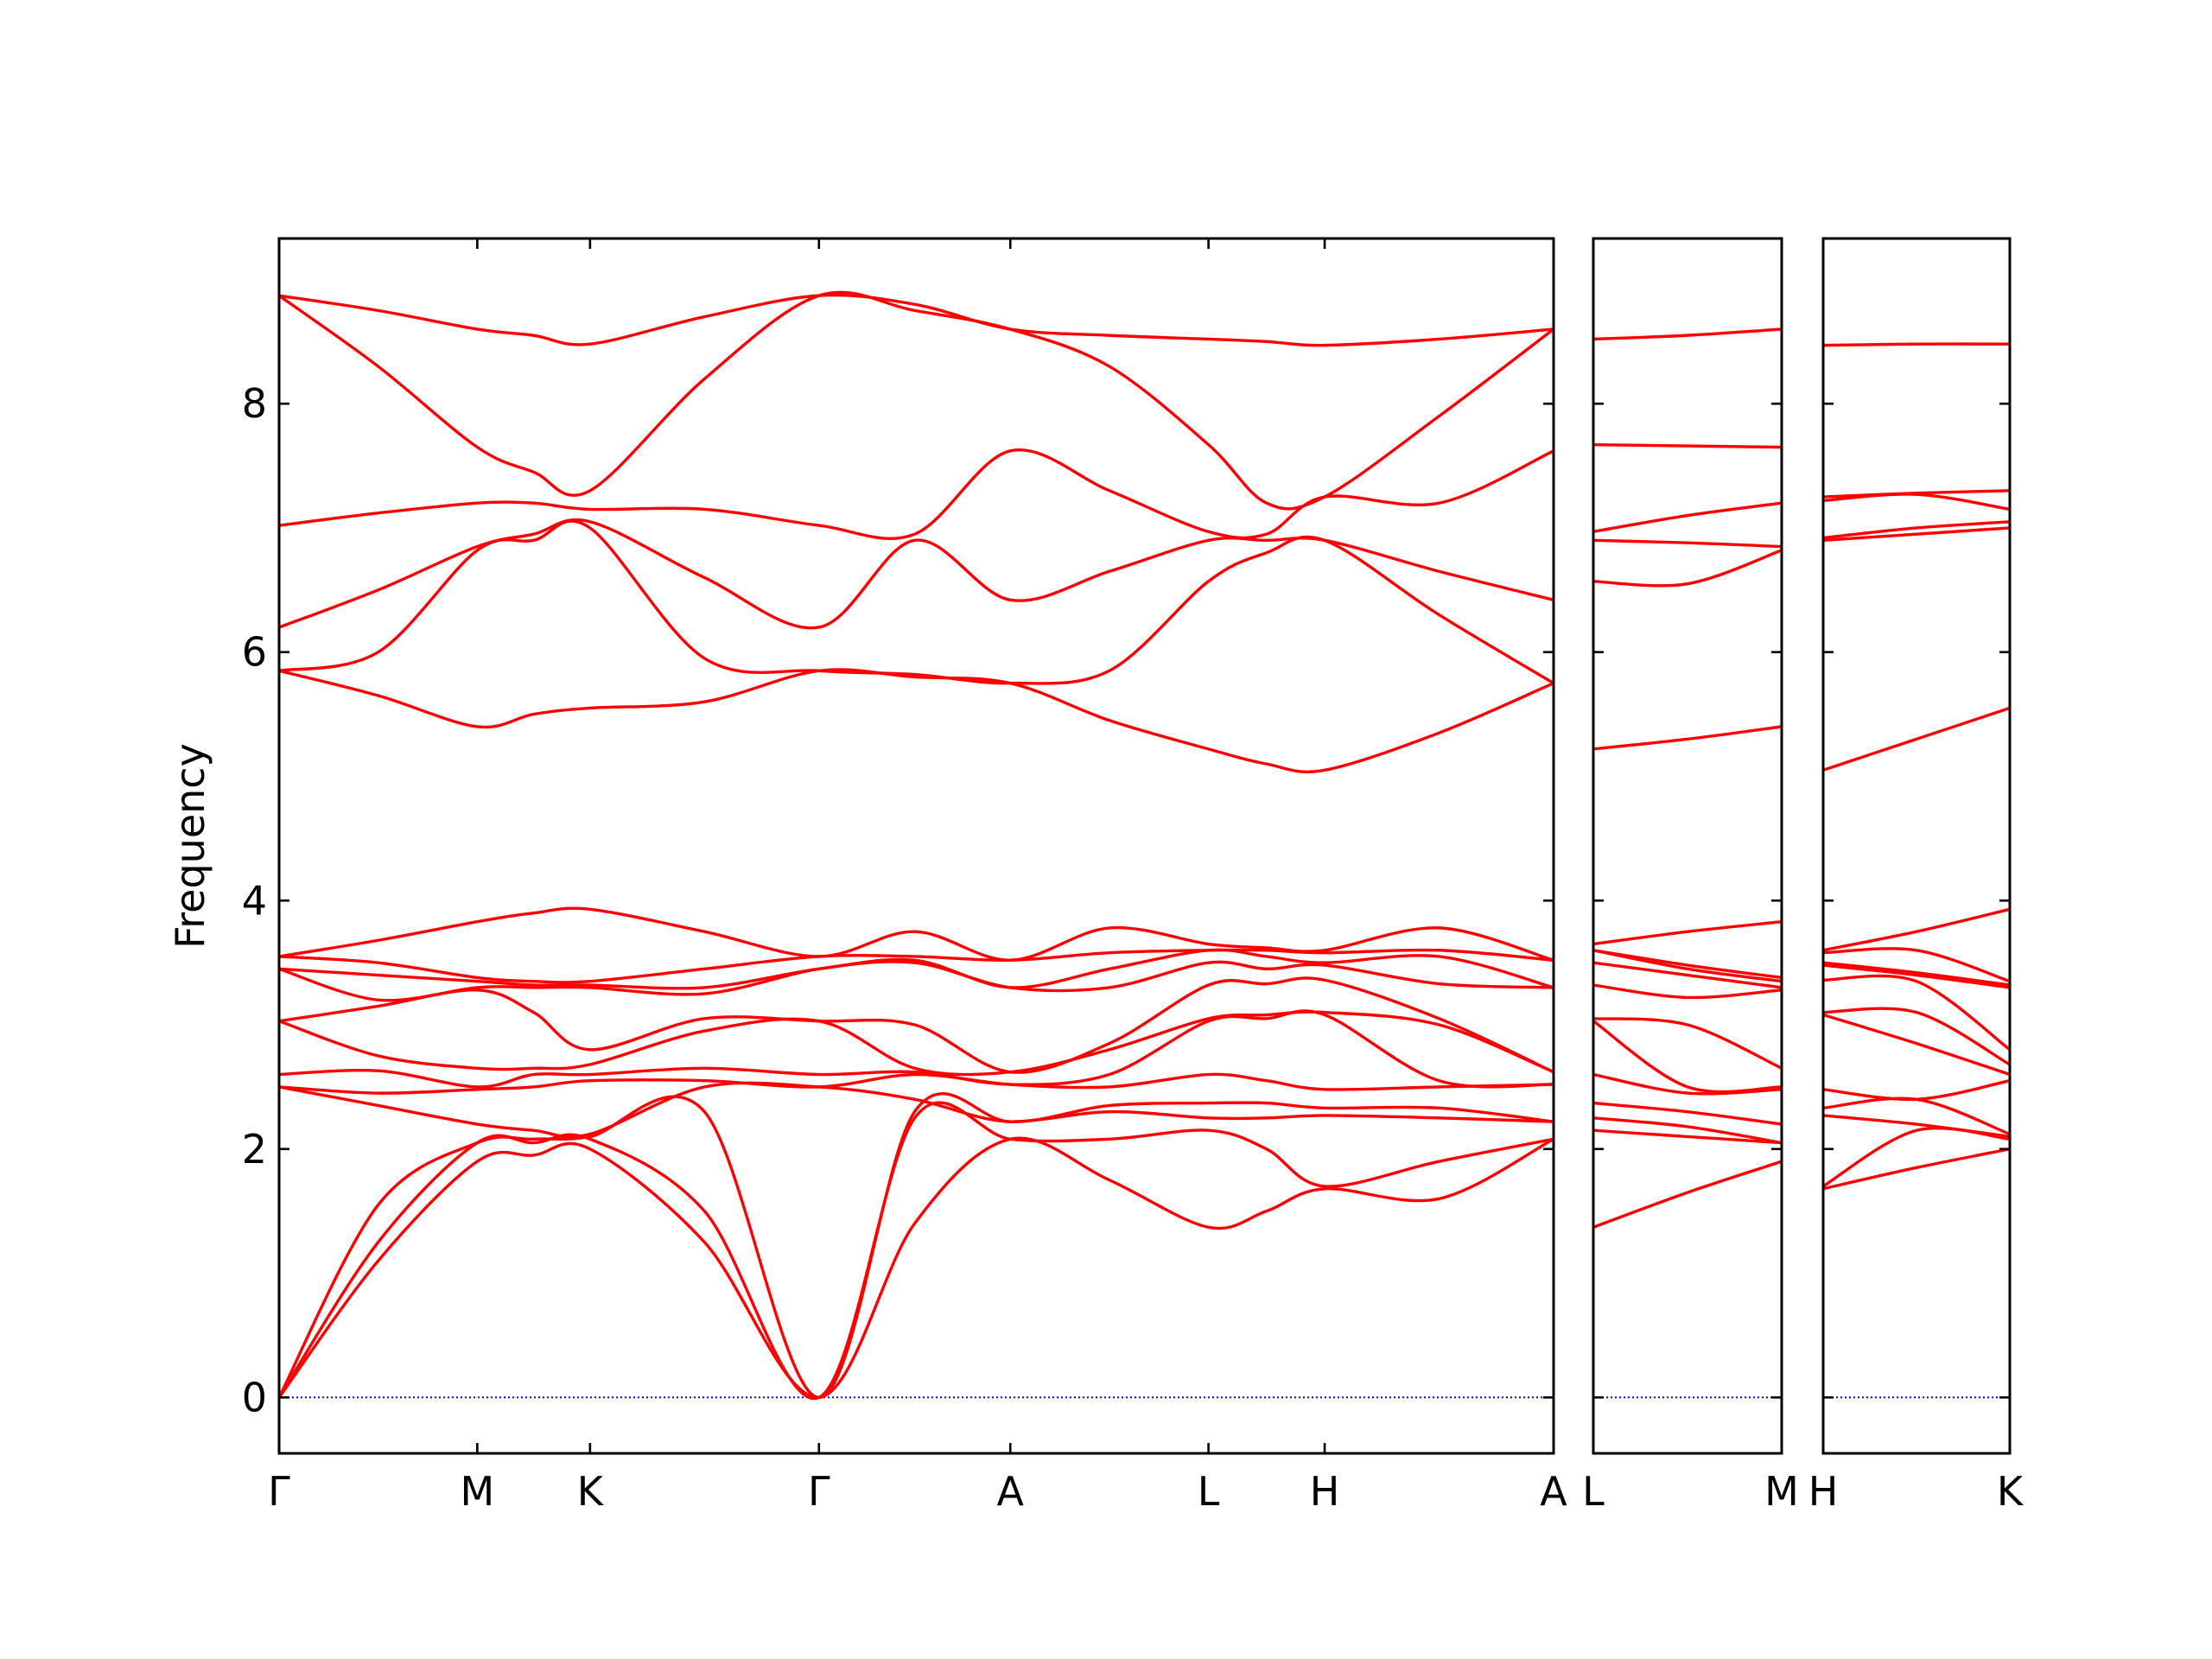  What do you see at coordinates (254, 901) in the screenshot?
I see `y-tick-label: 4` at bounding box center [254, 901].